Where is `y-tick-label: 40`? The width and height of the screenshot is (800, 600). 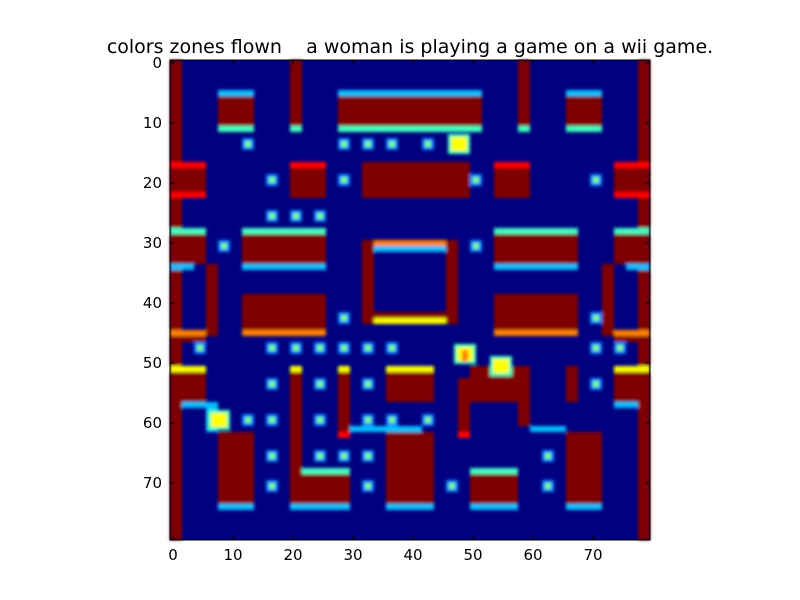
y-tick-label: 40 is located at coordinates (152, 303).